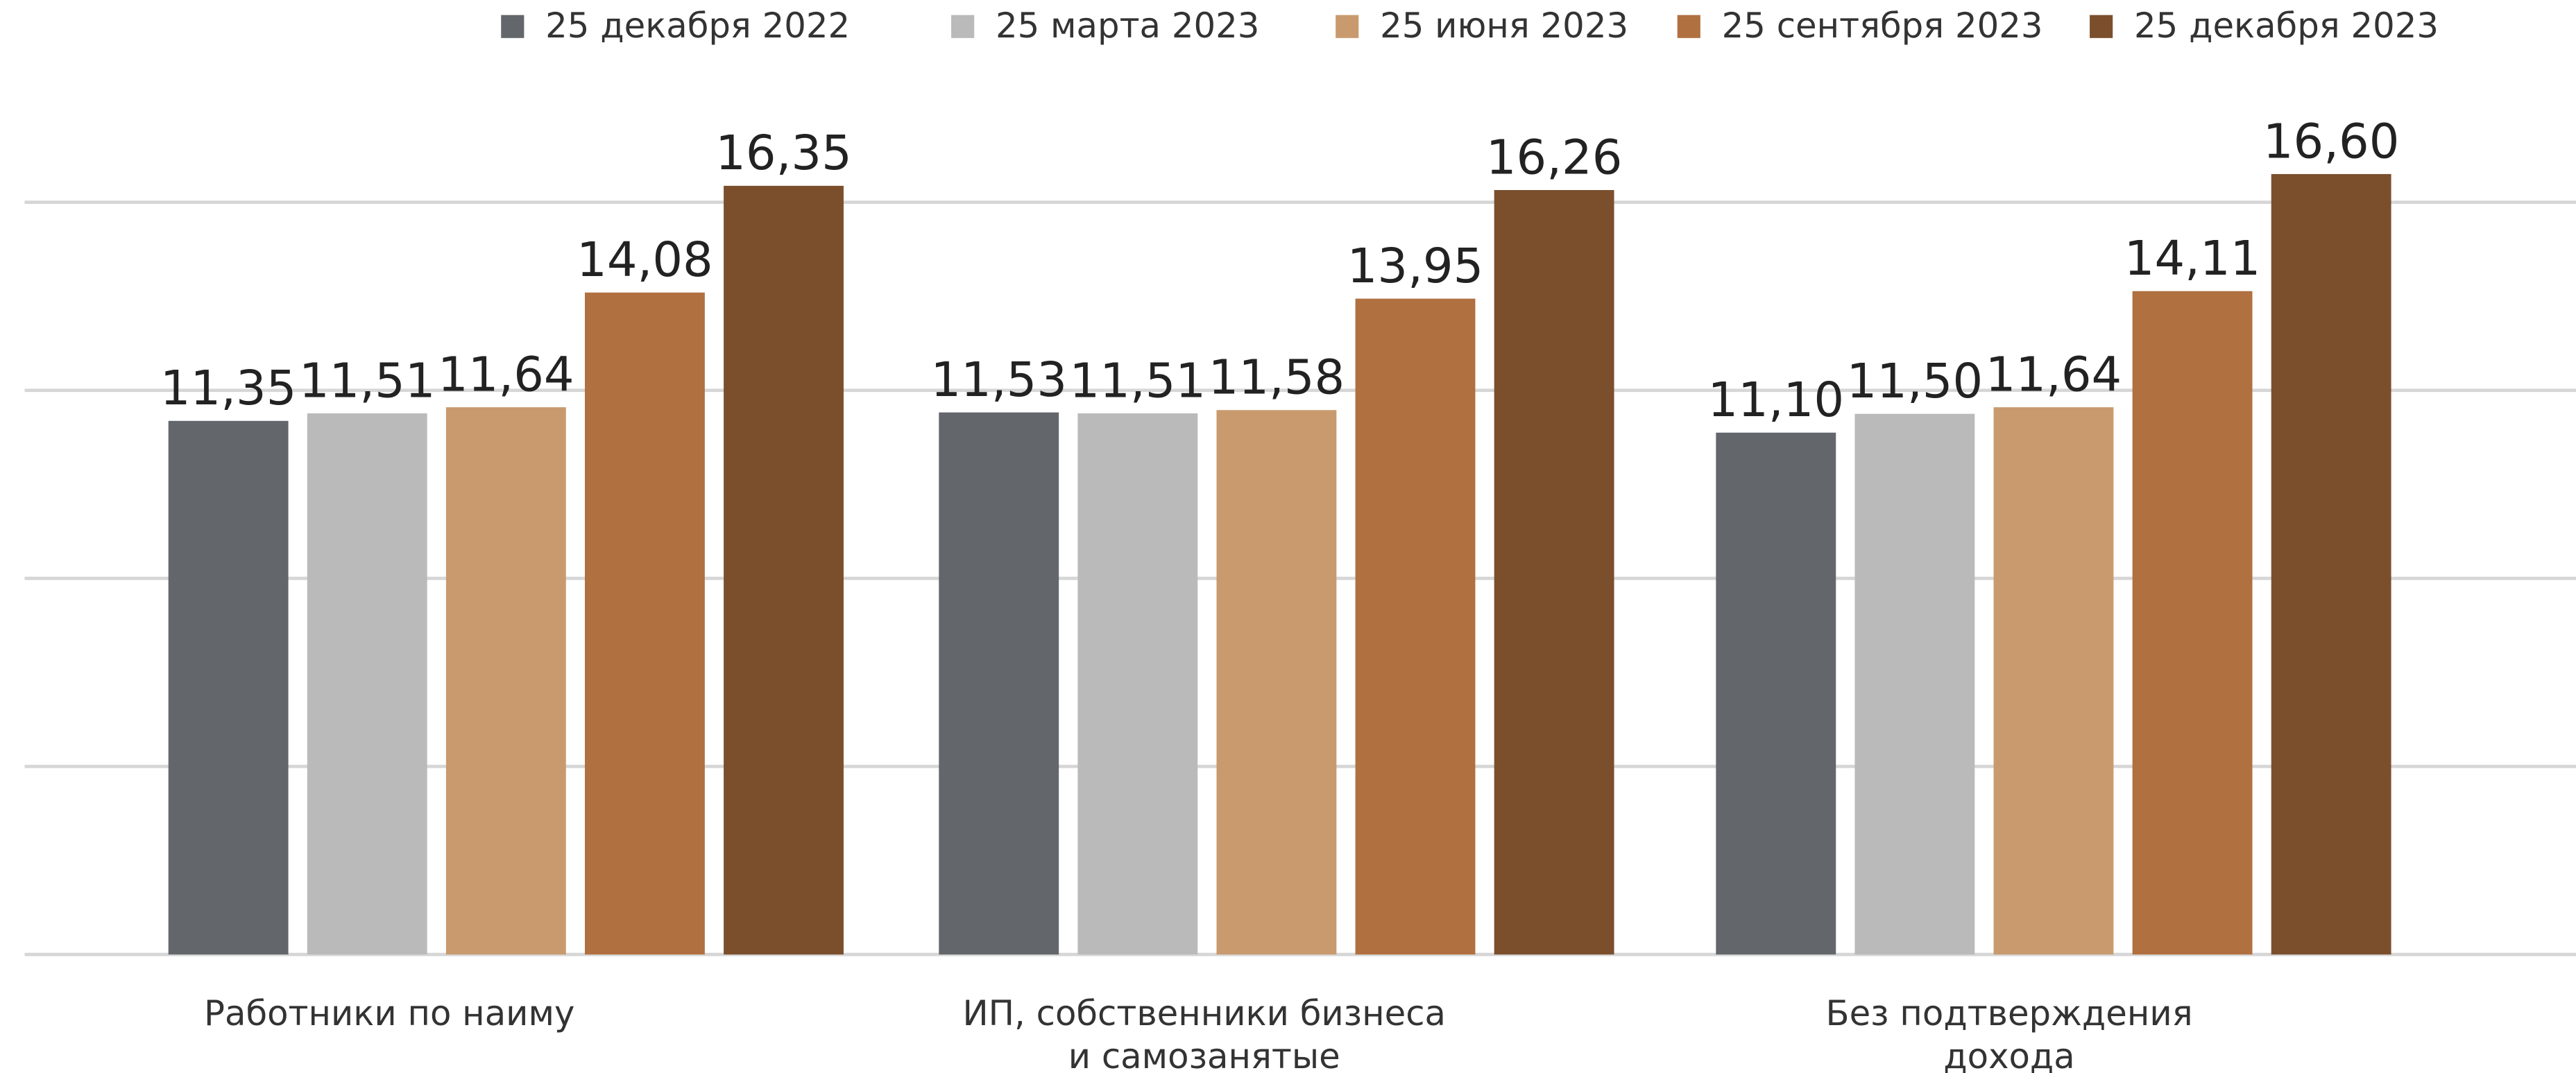 The image size is (2576, 1073). Describe the element at coordinates (783, 153) in the screenshot. I see `data-label: 16,35` at that location.